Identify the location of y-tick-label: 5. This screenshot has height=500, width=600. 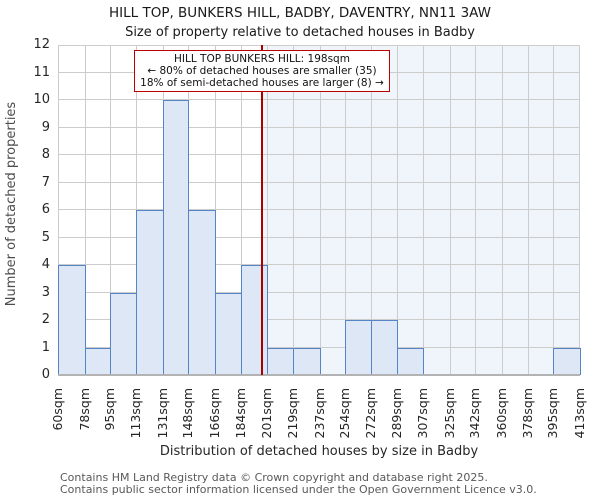
(45, 237).